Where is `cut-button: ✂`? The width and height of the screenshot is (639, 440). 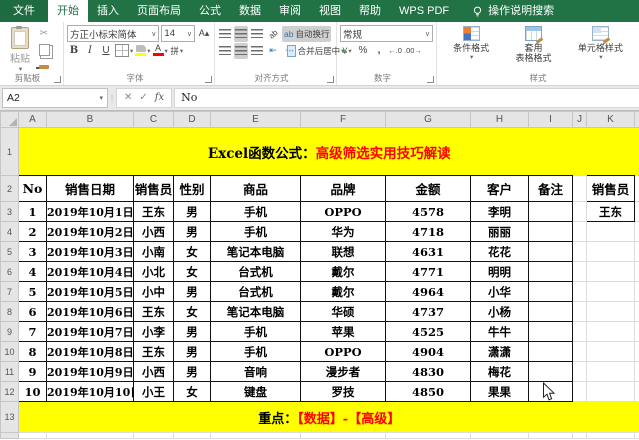 cut-button: ✂ is located at coordinates (44, 33).